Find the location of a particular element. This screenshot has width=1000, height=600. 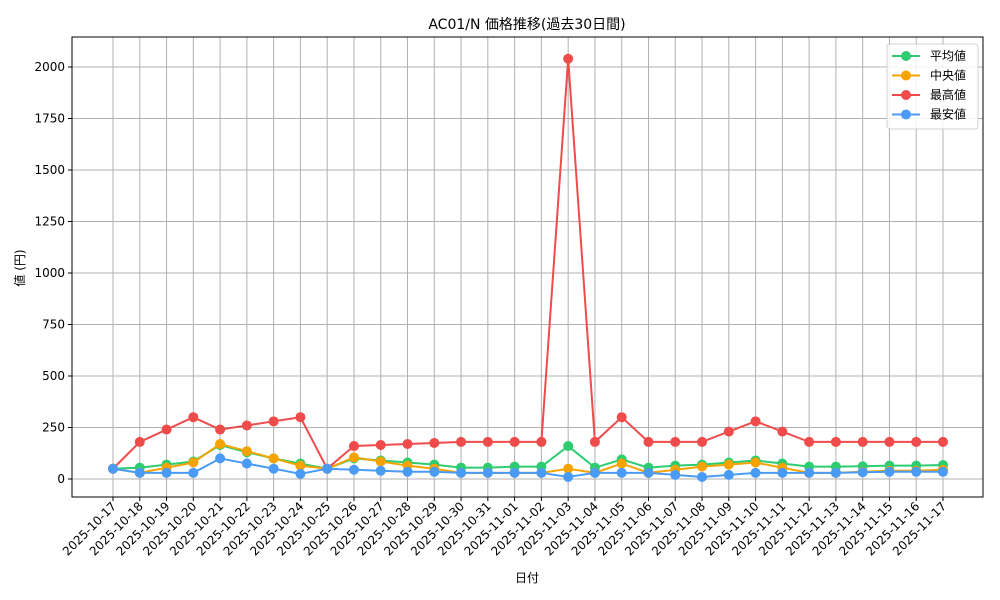

x-axis-label: 日付 is located at coordinates (527, 578).